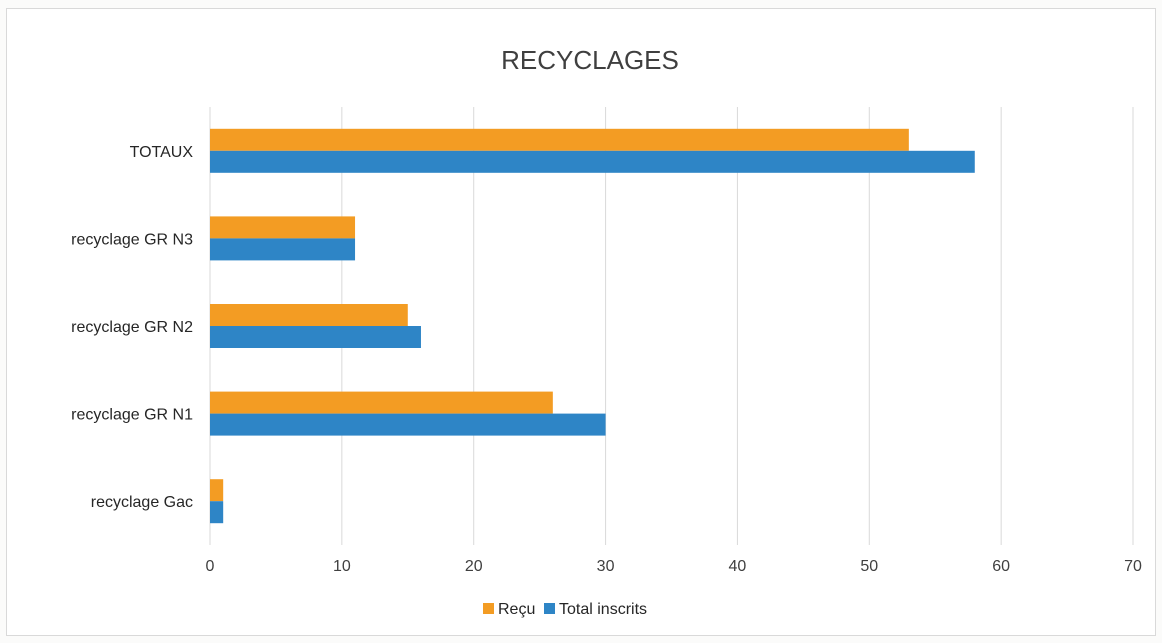  Describe the element at coordinates (869, 566) in the screenshot. I see `x-tick-label: 50` at that location.